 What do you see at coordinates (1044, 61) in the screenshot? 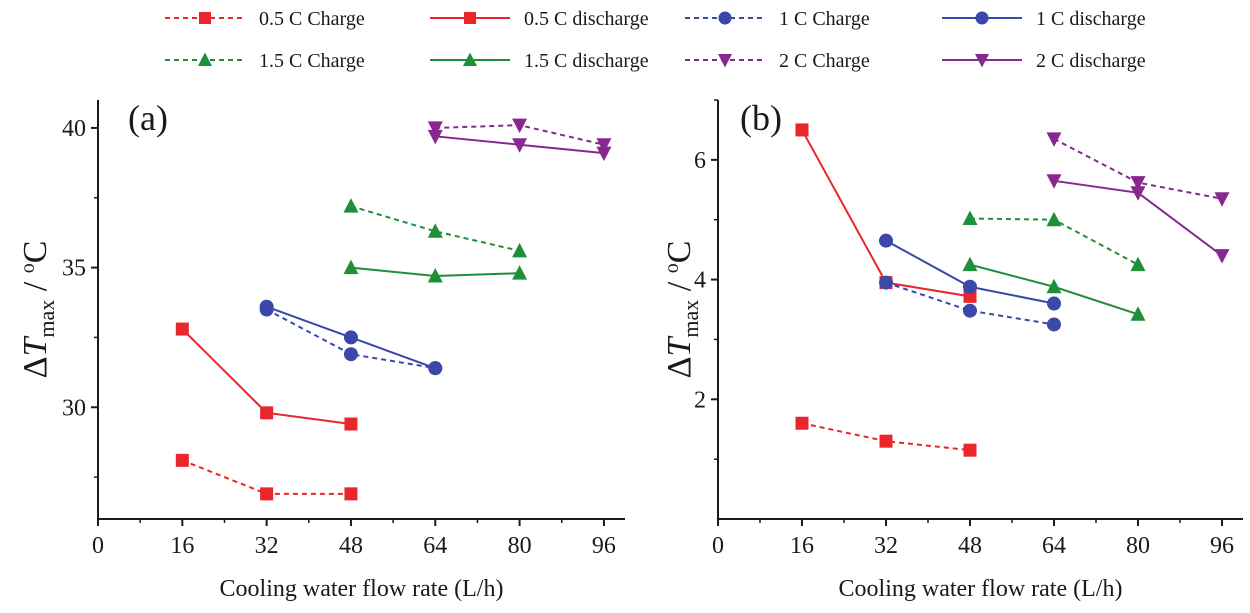
I see `legend-item-2-c-discharge: 2 C discharge` at bounding box center [1044, 61].